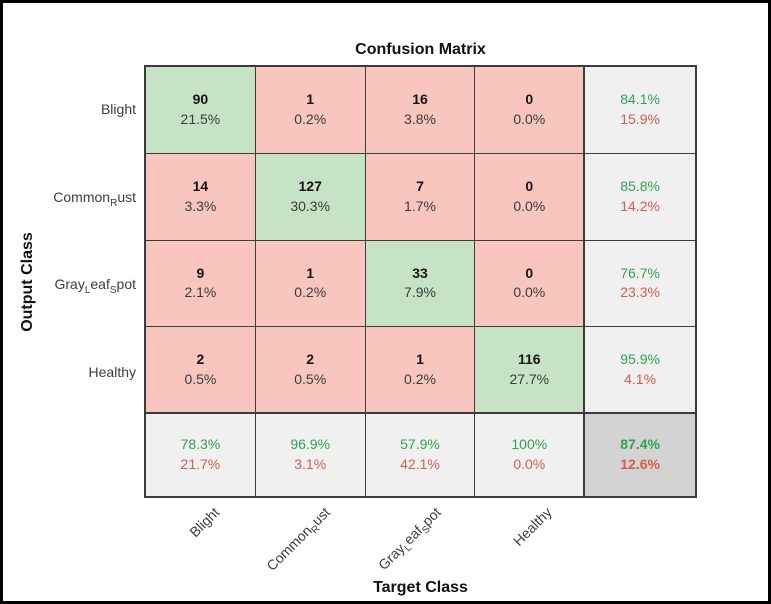 This screenshot has height=604, width=771. I want to click on summary-green-percent: 84.1%, so click(640, 99).